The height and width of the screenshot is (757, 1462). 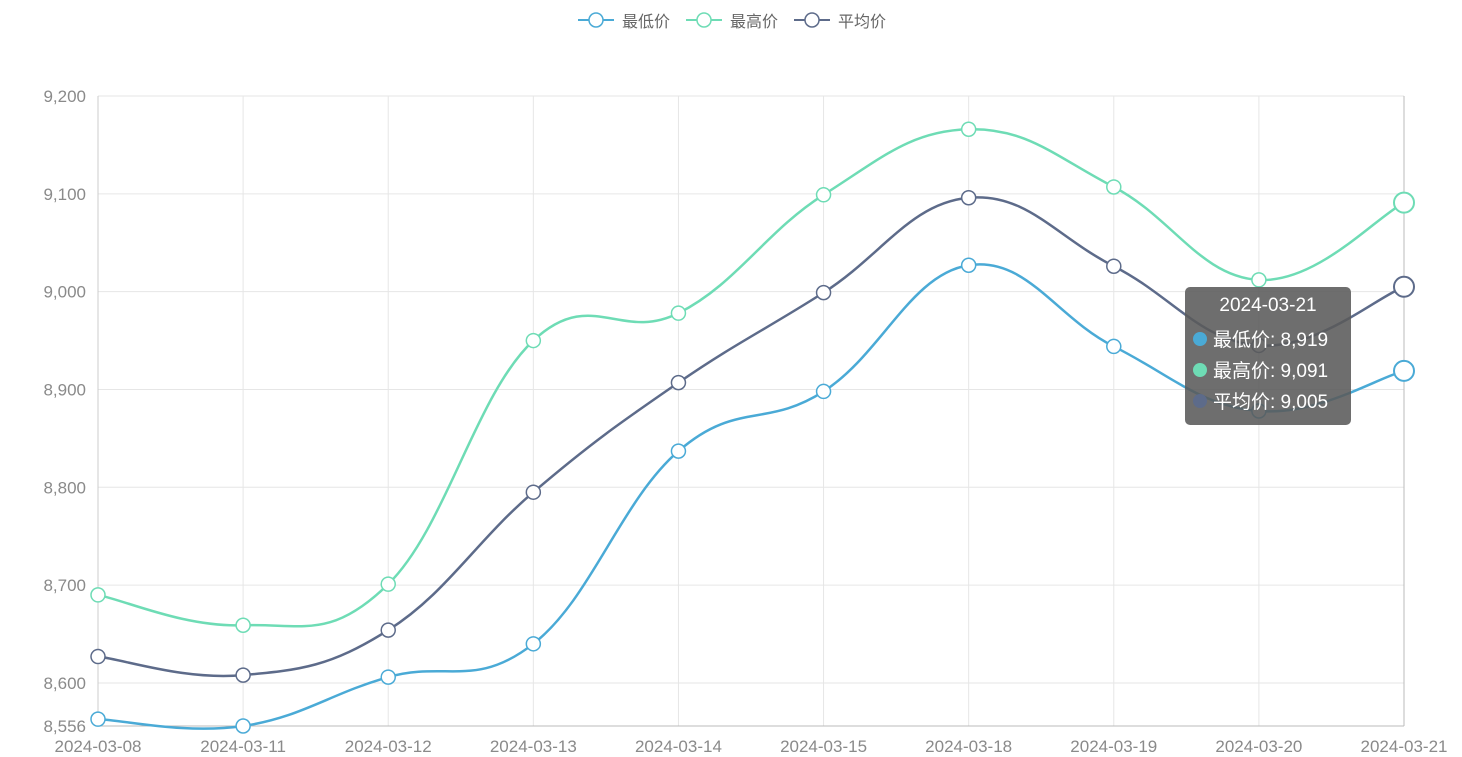 I want to click on y-tick-label: 8,900, so click(x=64, y=389).